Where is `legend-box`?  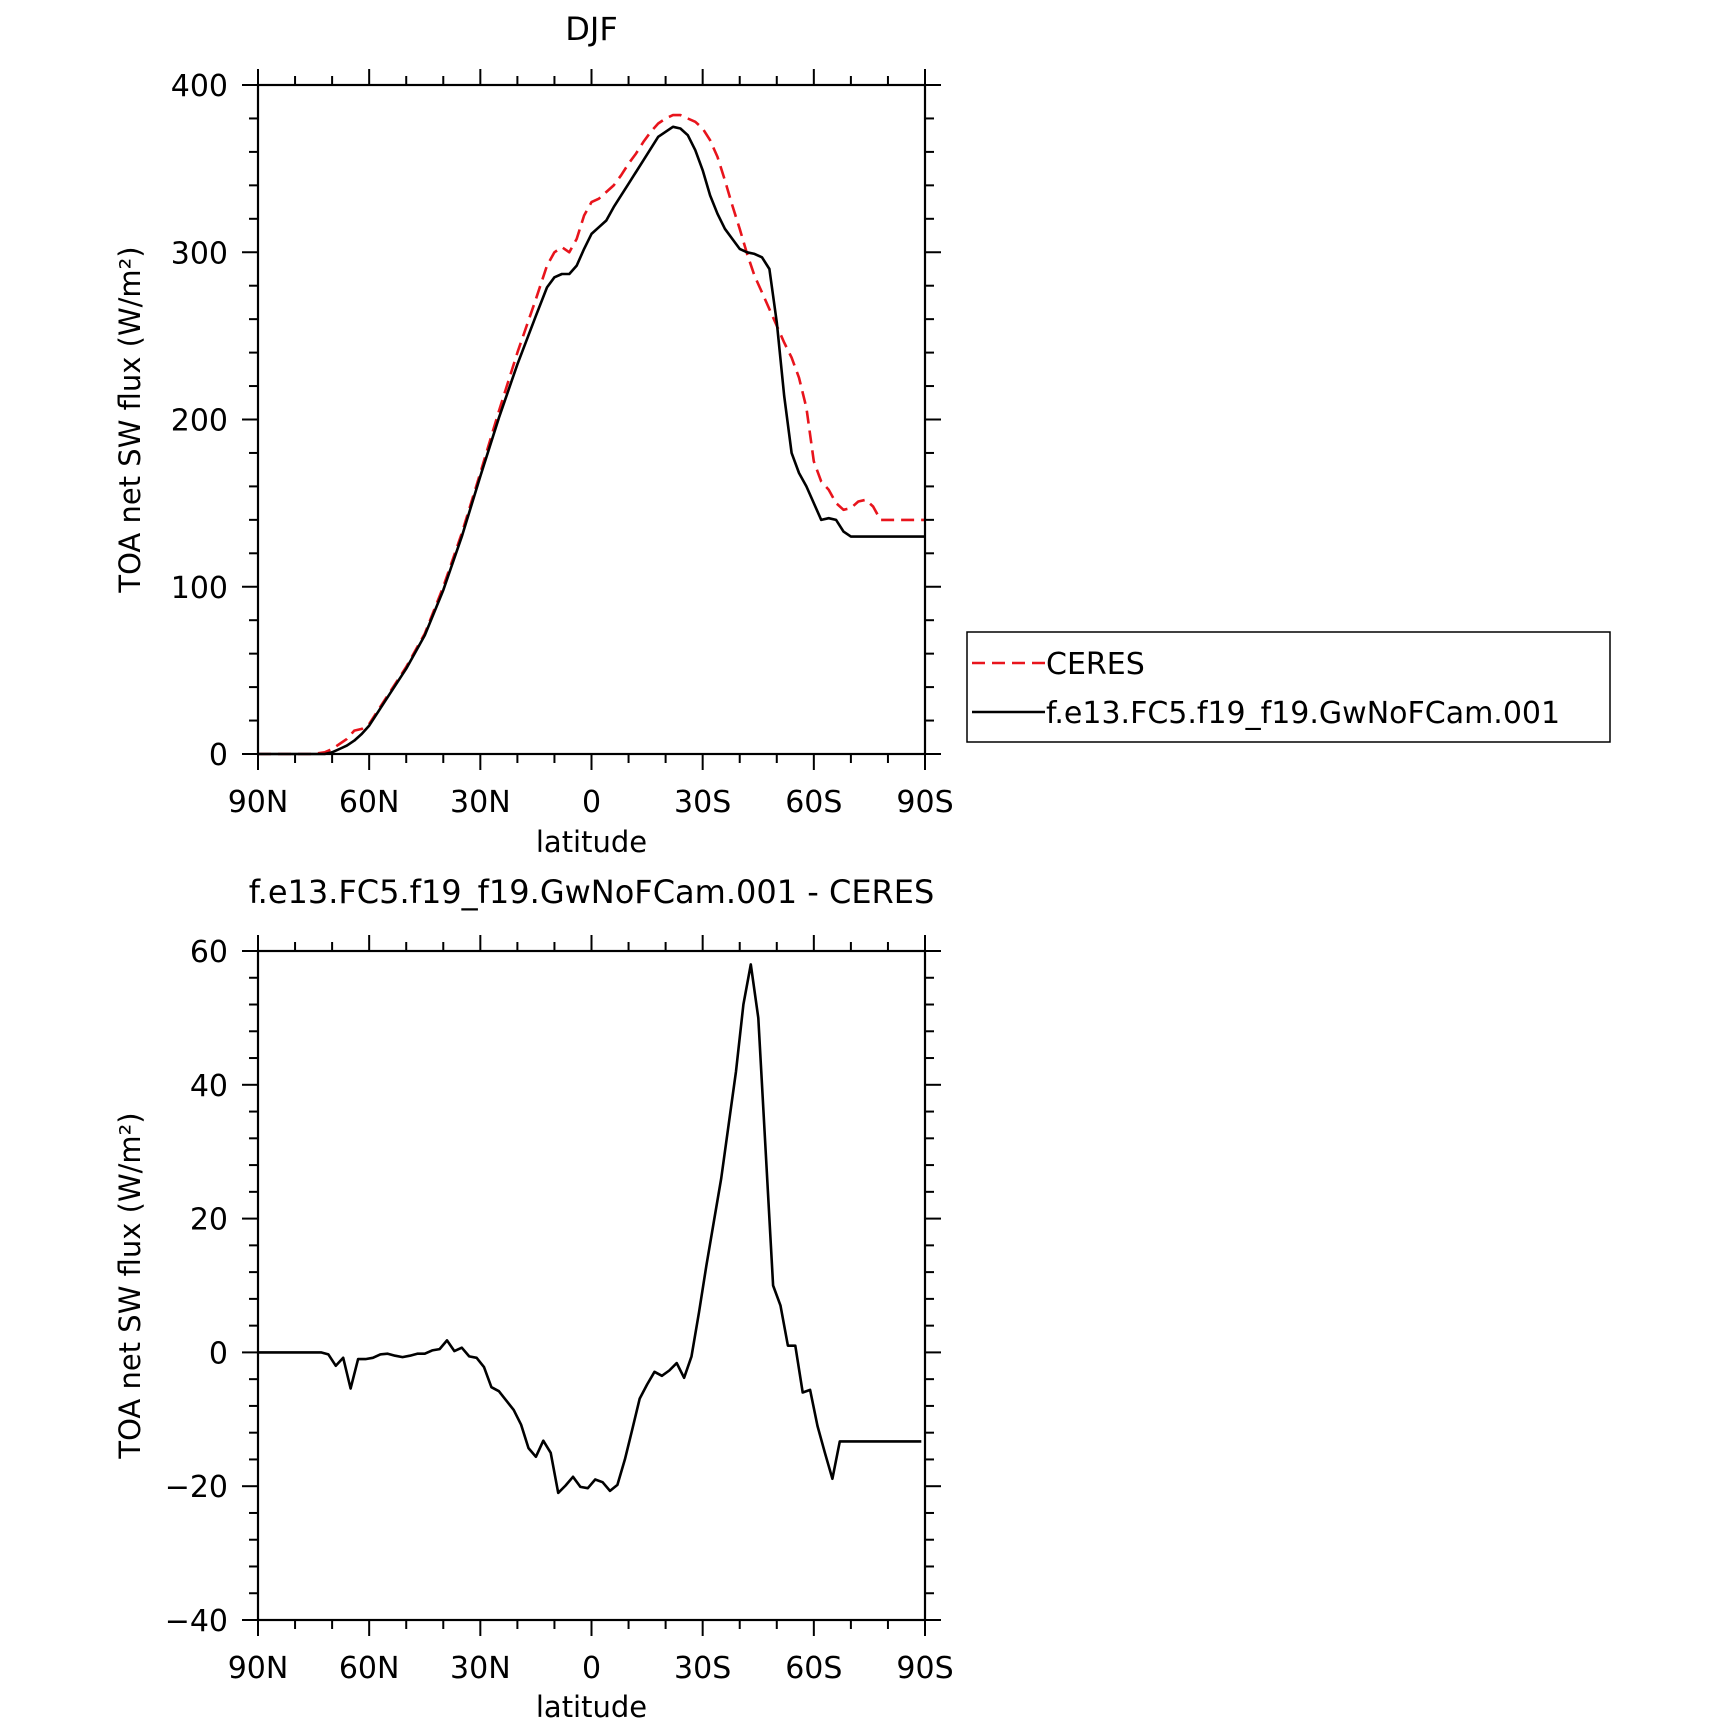 legend-box is located at coordinates (1288, 687).